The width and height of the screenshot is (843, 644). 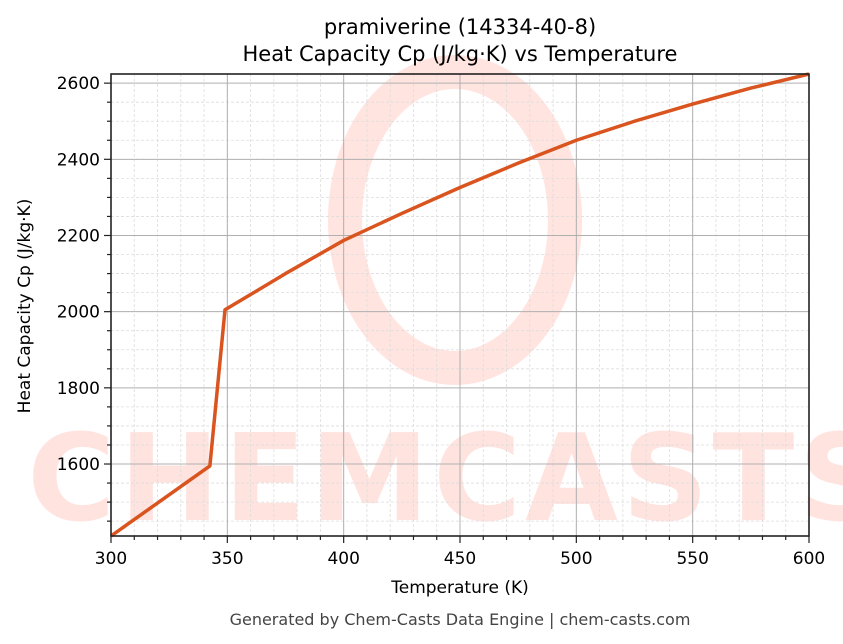 What do you see at coordinates (227, 559) in the screenshot?
I see `x-tick-label: 350` at bounding box center [227, 559].